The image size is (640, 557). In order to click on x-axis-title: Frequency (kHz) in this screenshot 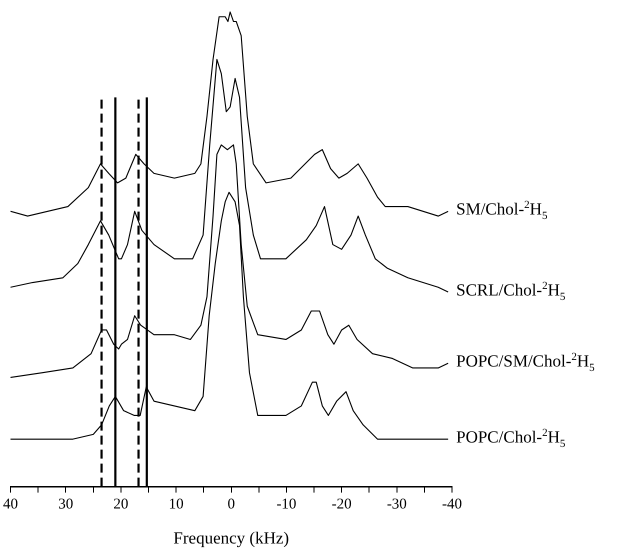, I will do `click(231, 538)`.